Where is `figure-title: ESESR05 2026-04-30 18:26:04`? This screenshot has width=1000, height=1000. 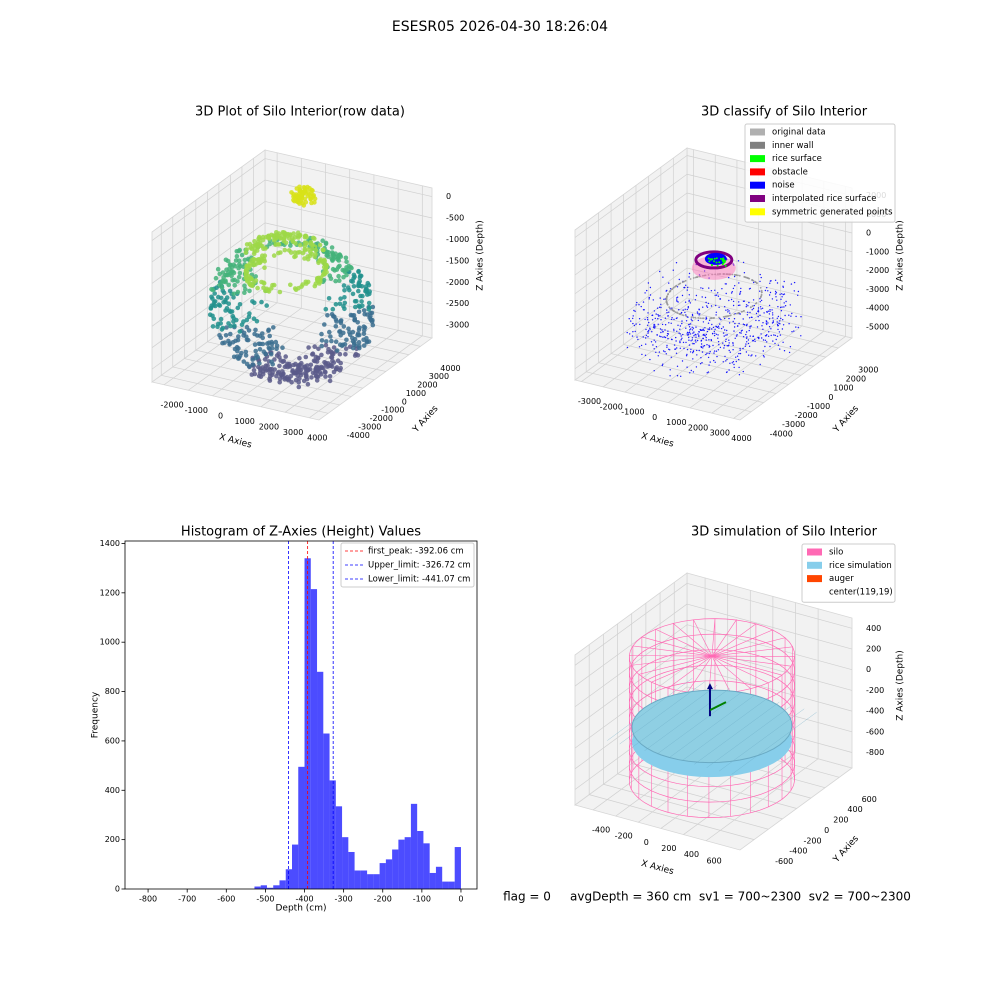
figure-title: ESESR05 2026-04-30 18:26:04 is located at coordinates (500, 27).